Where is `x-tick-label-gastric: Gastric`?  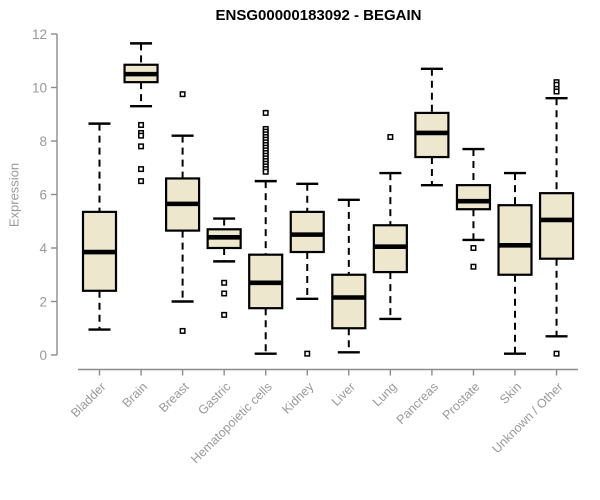
x-tick-label-gastric: Gastric is located at coordinates (214, 399).